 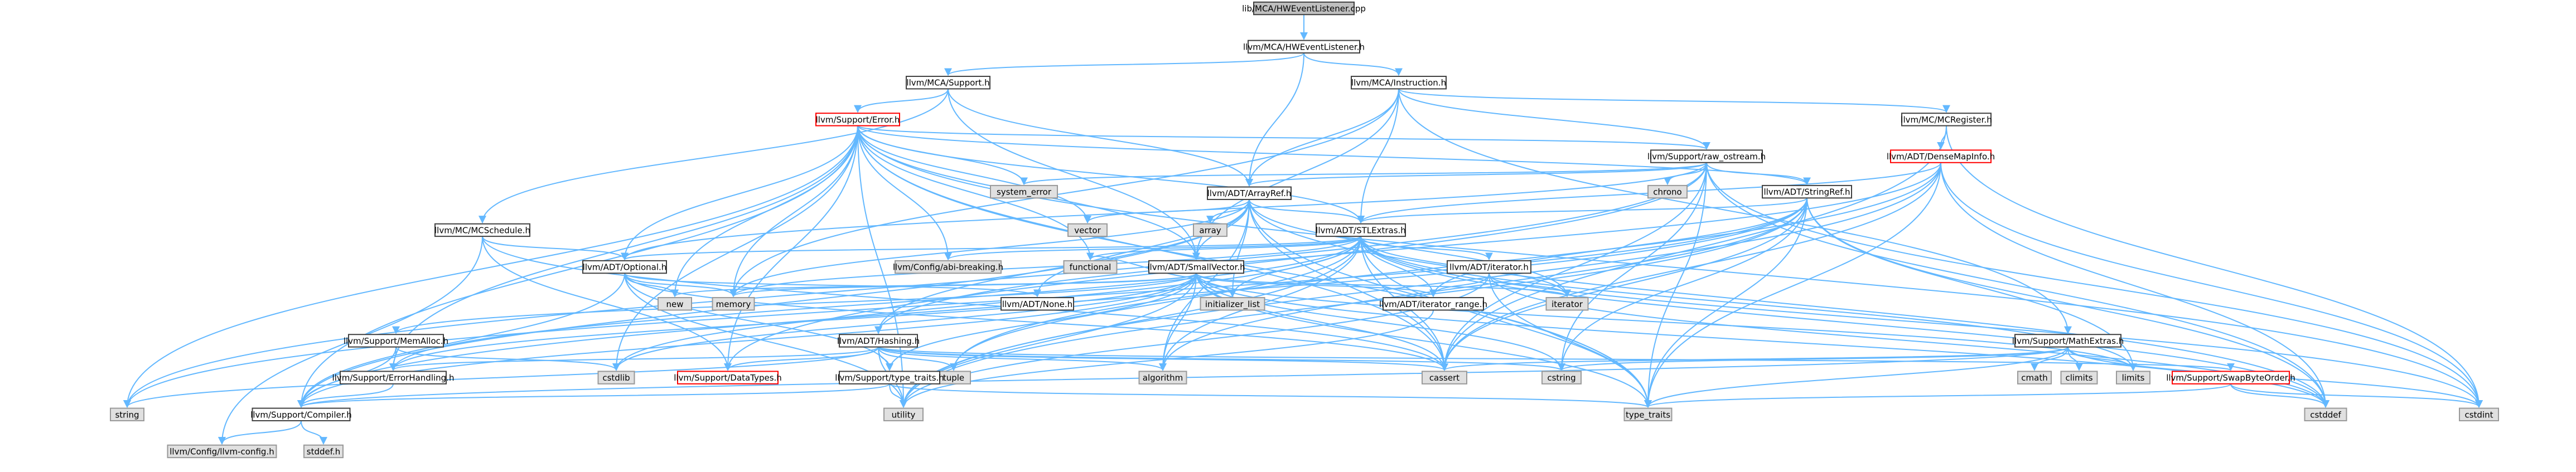 I want to click on edge-densemapinfo-to-cstdint, so click(x=2212, y=285).